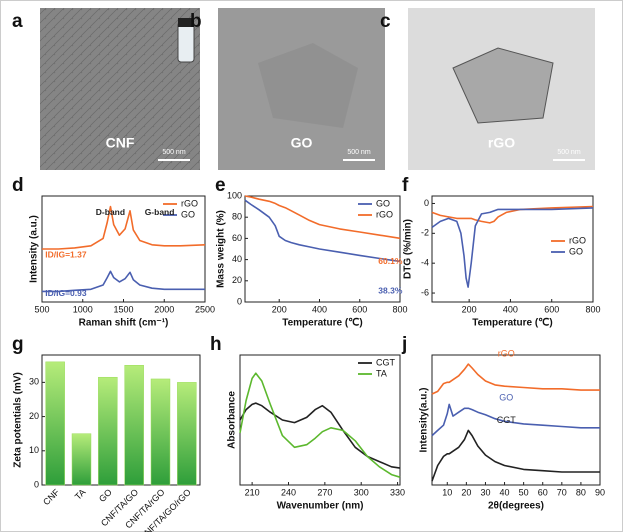 The height and width of the screenshot is (532, 623). Describe the element at coordinates (466, 492) in the screenshot. I see `x-tick-label: 20` at that location.